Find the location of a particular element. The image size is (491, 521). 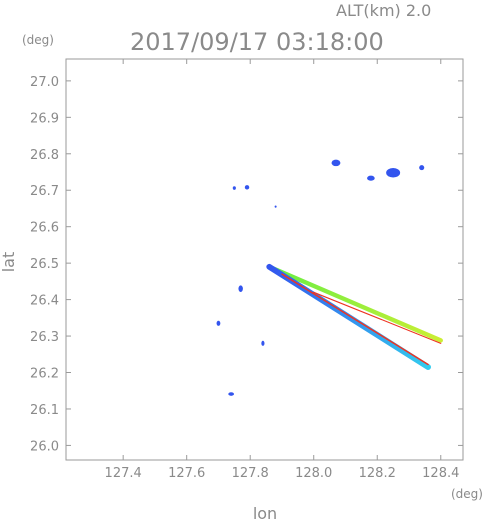

x-unit-label: (deg) is located at coordinates (467, 494).